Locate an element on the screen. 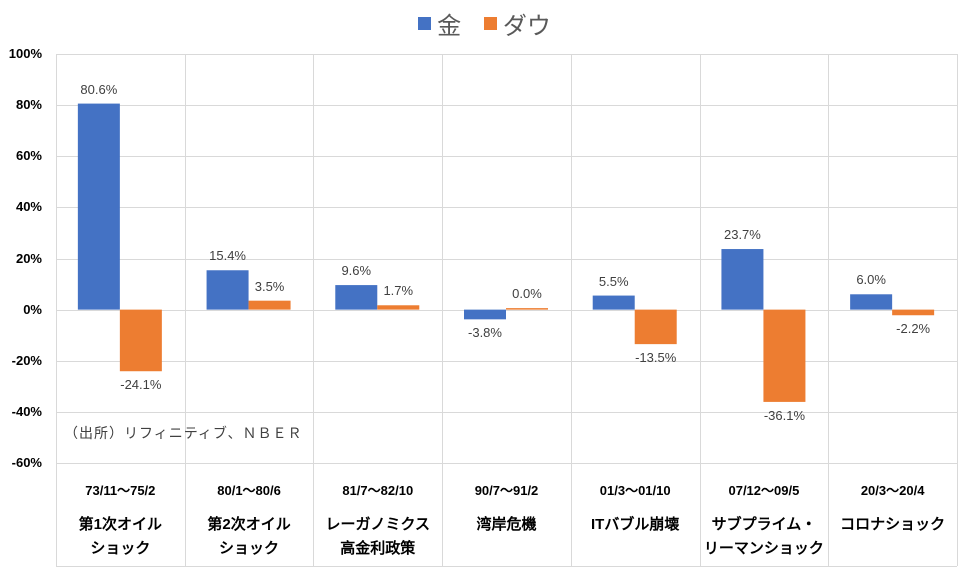  category-name: 第2次オイル is located at coordinates (249, 524).